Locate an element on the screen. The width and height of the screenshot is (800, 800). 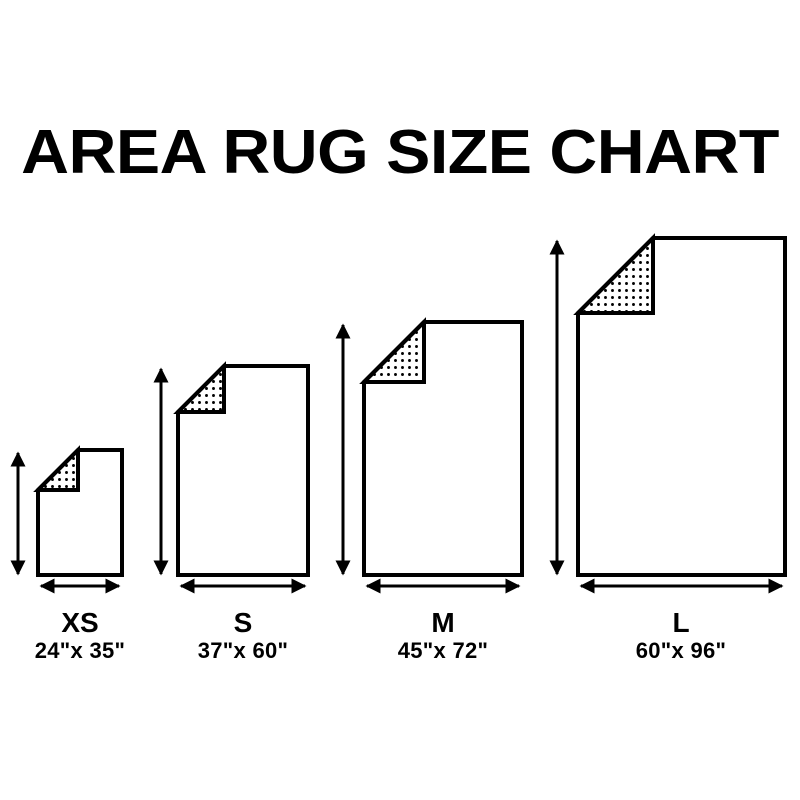
rug-figure-l is located at coordinates (668, 413).